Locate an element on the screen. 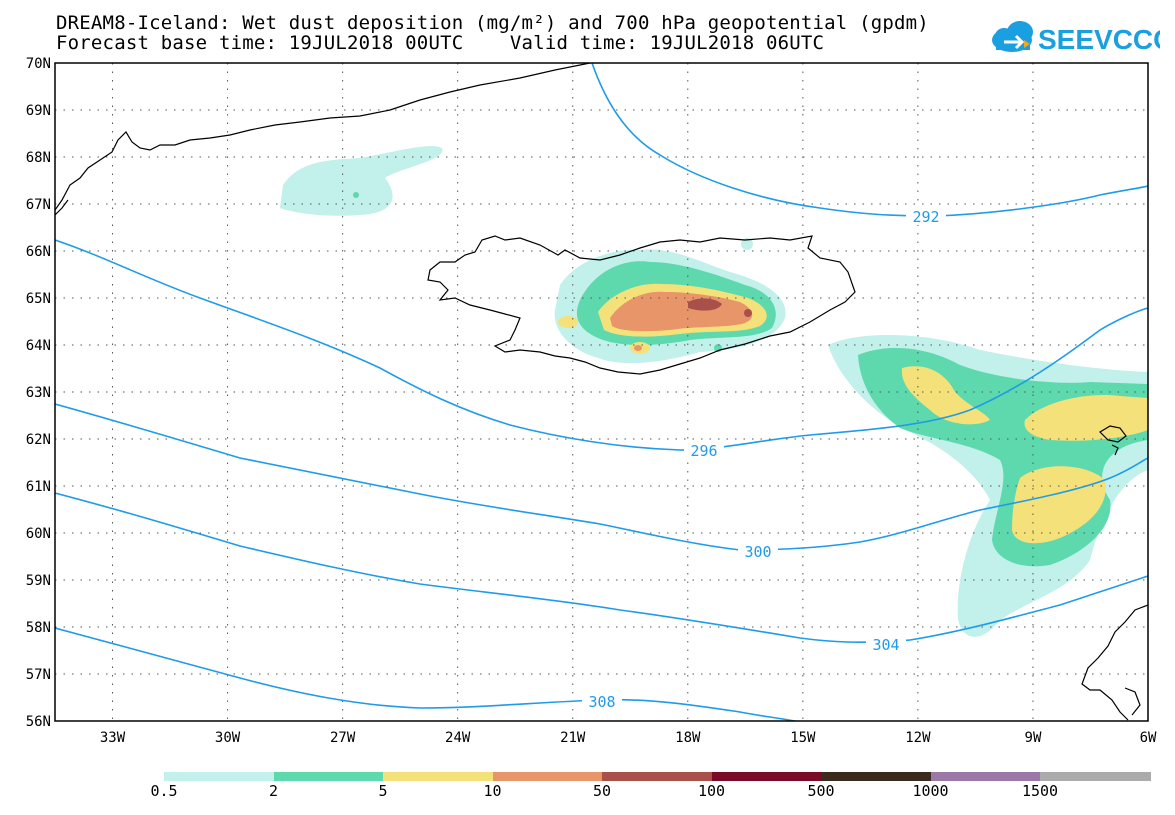  lat-label-63N: 63N is located at coordinates (38, 393).